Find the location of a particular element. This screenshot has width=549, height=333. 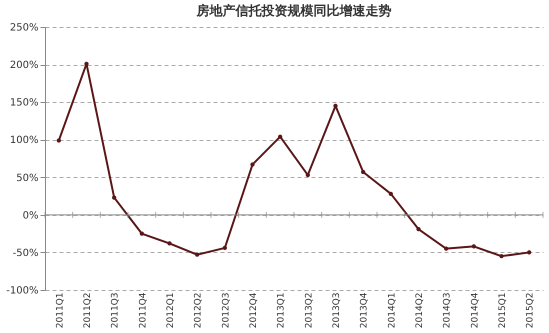

x-tick-label: 2013Q1 is located at coordinates (281, 310).